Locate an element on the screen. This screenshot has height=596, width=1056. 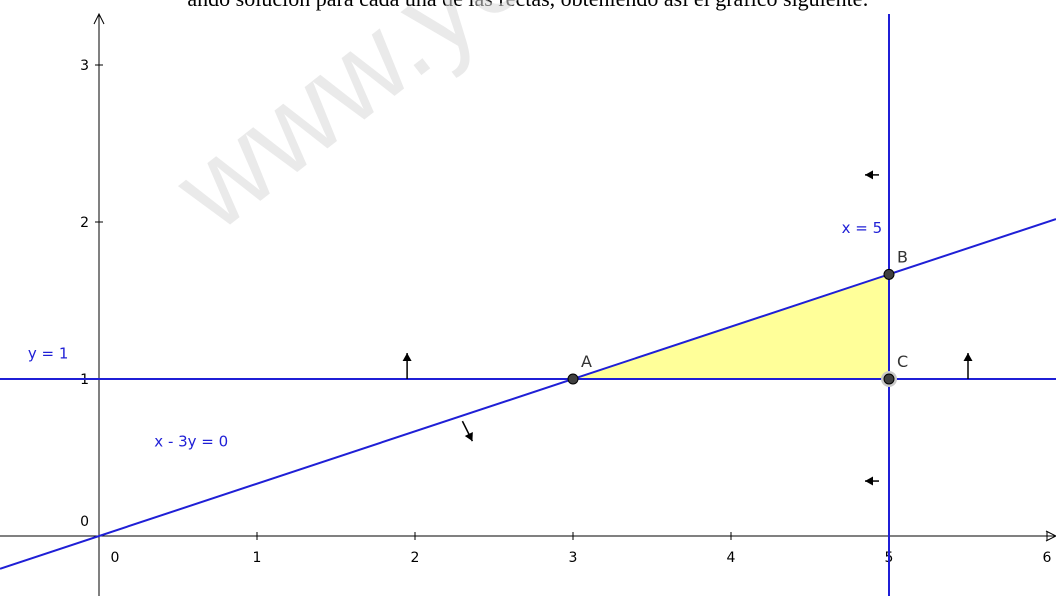
y-tick-label: 2 is located at coordinates (84, 223).